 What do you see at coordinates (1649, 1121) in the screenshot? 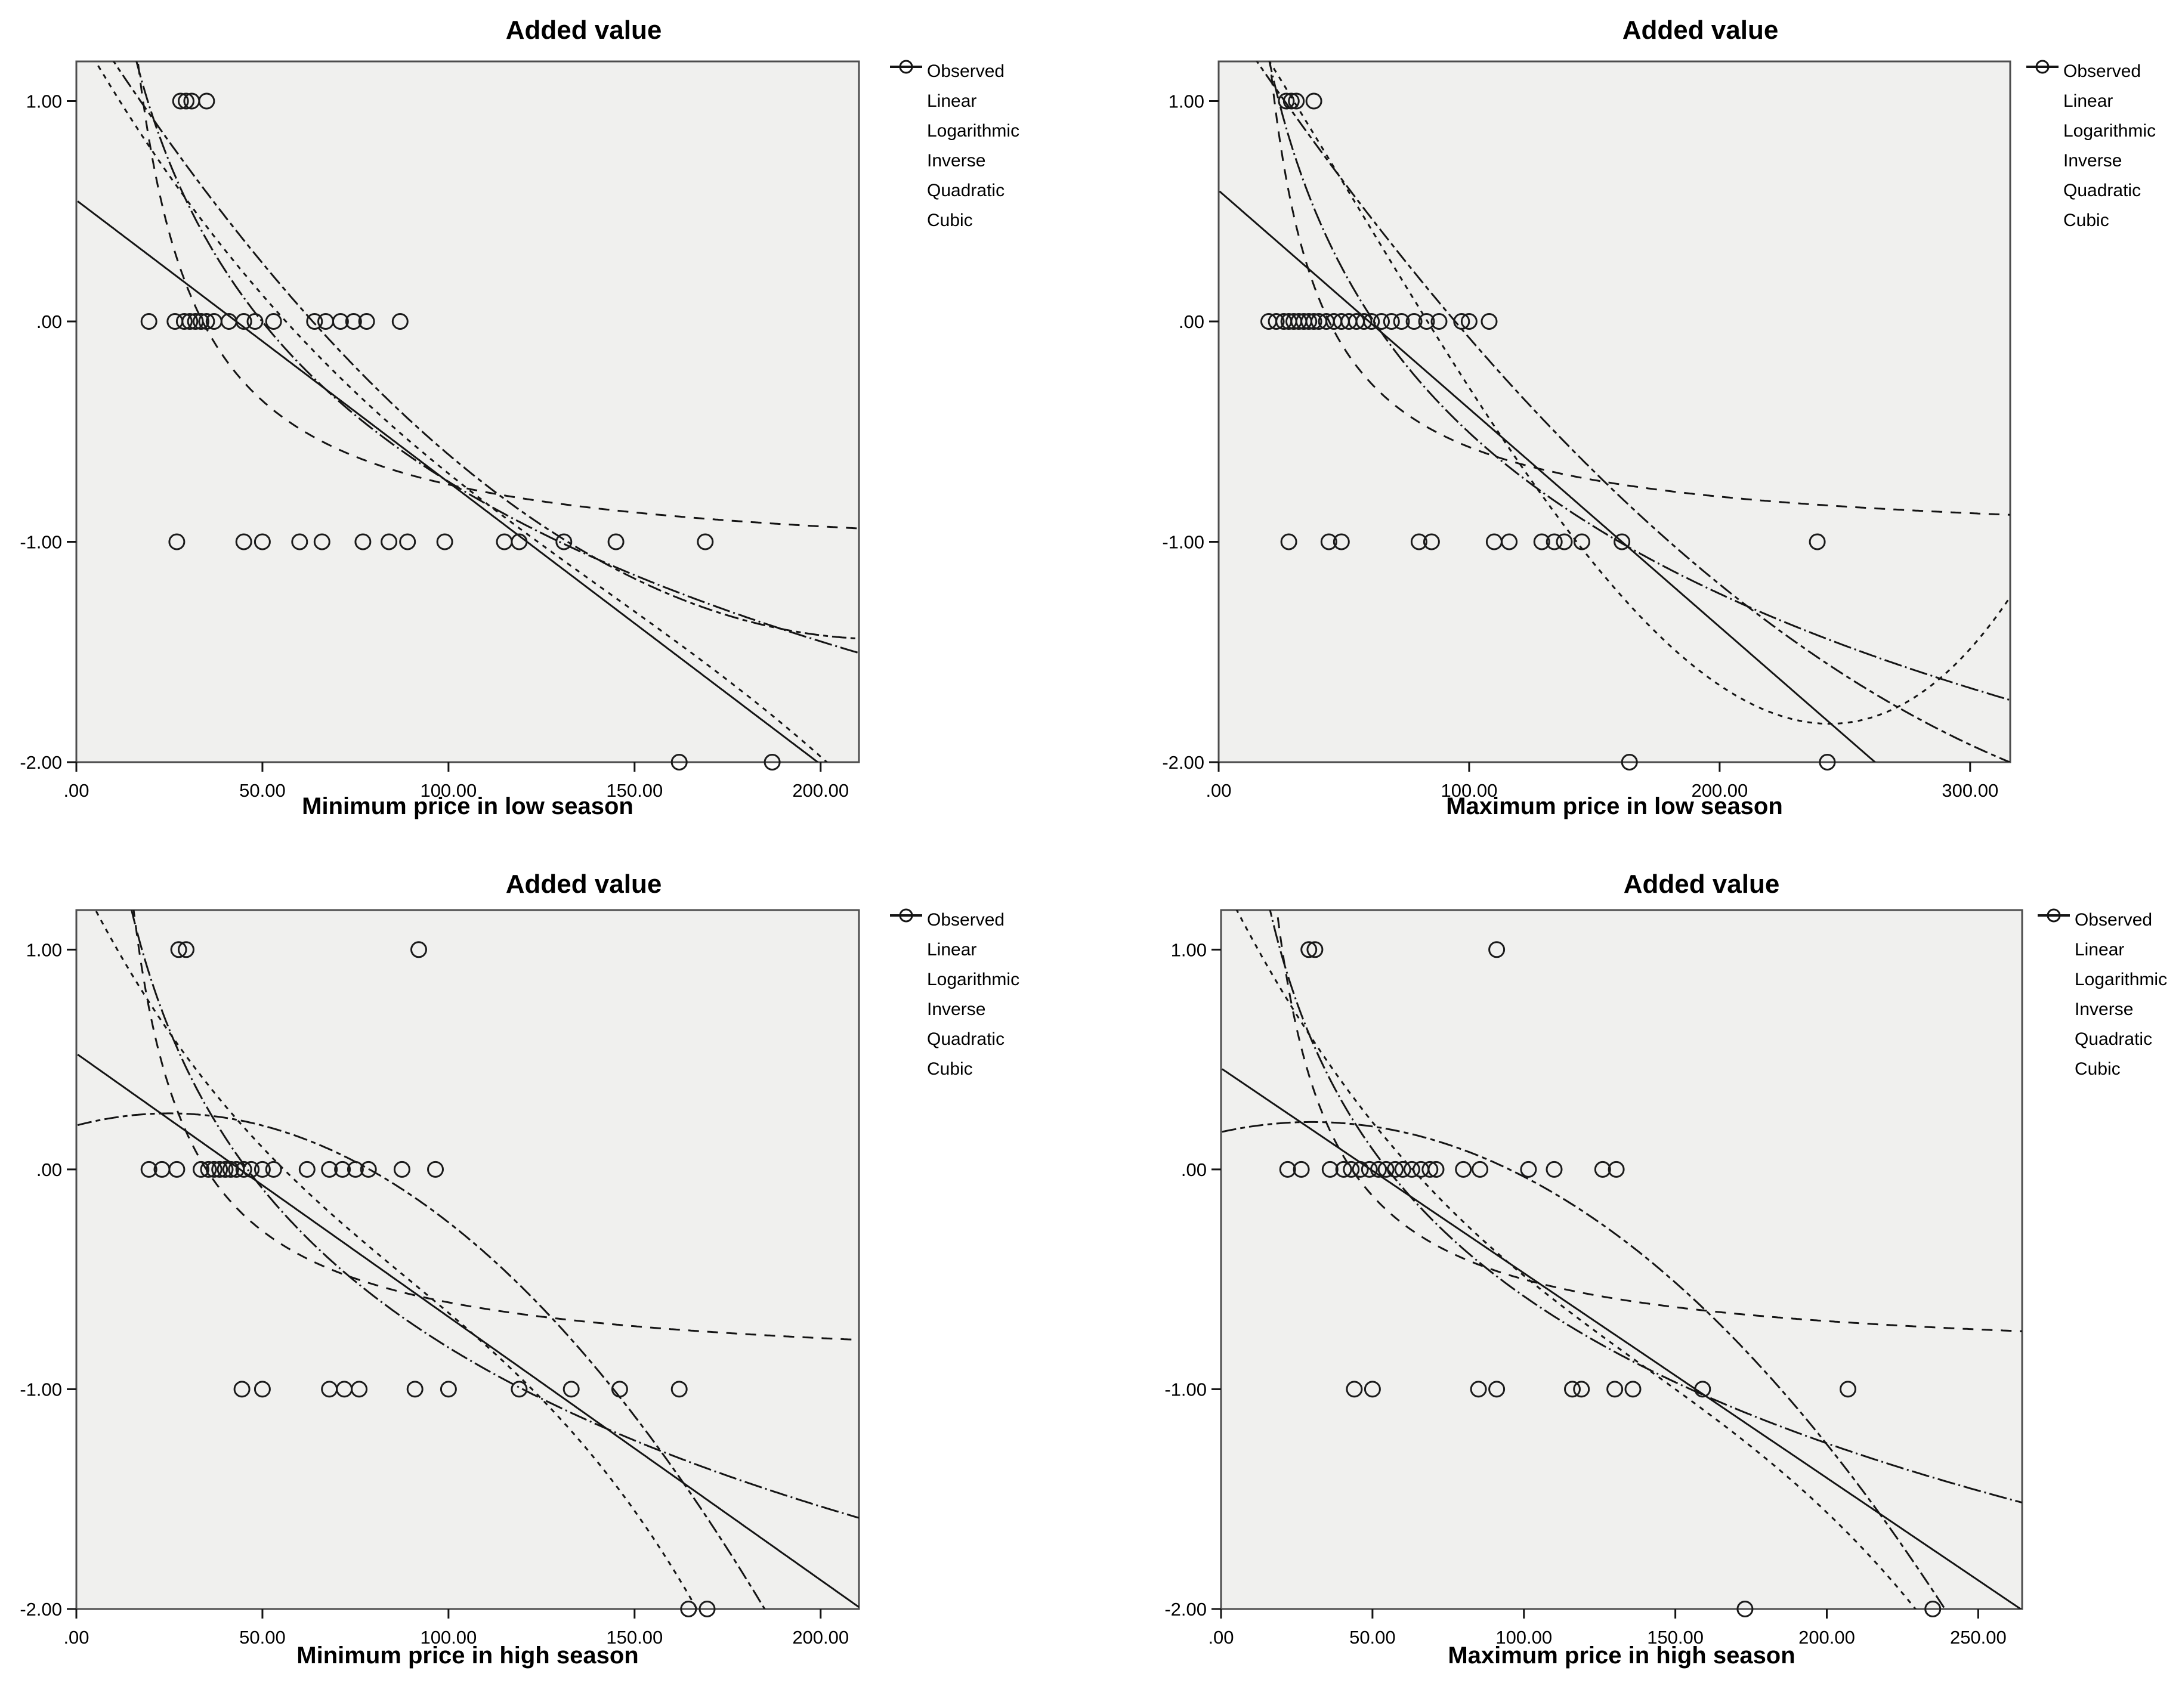
I see `fit-curve-inverse` at bounding box center [1649, 1121].